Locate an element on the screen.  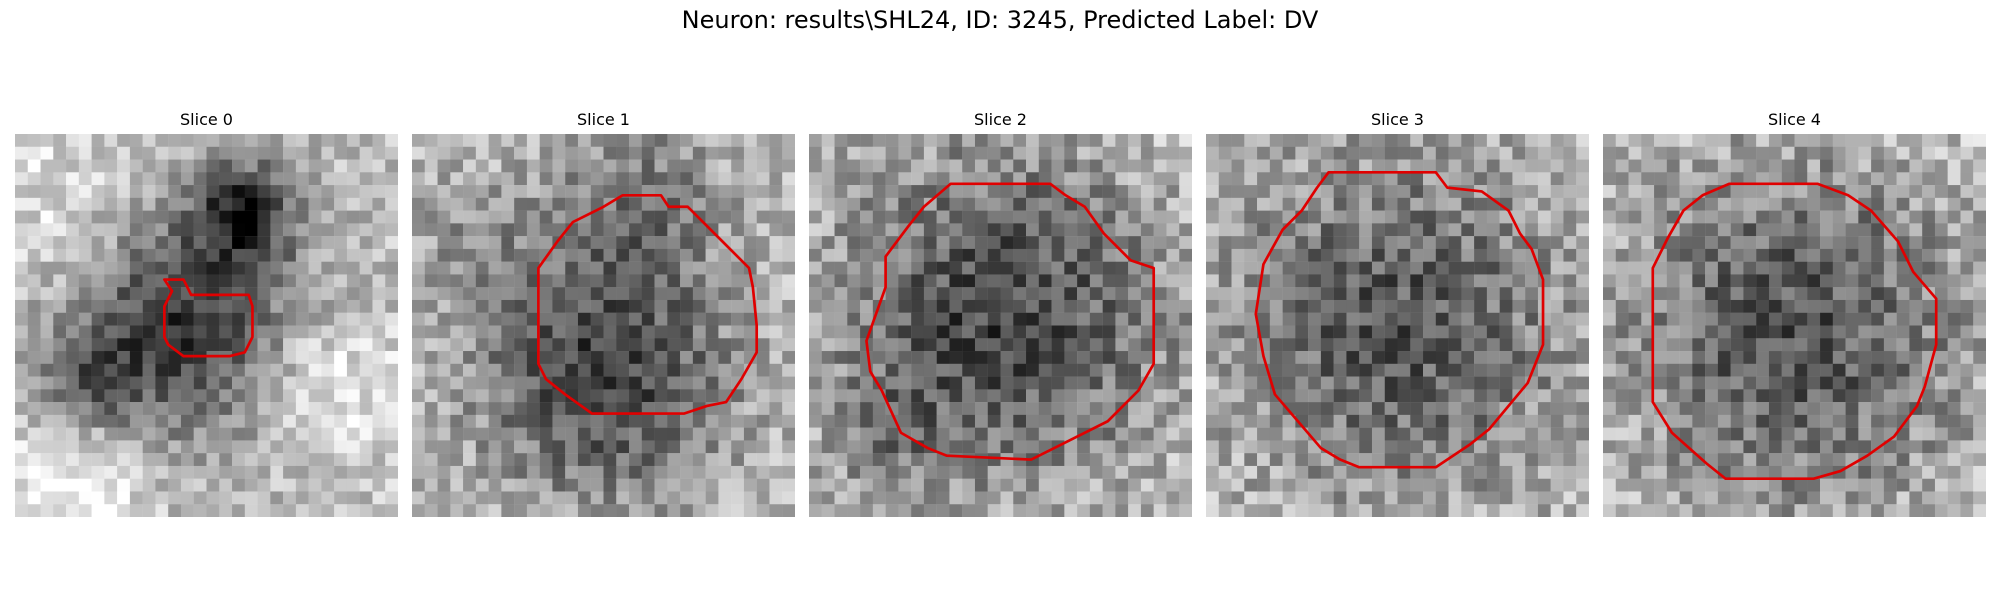
slice-title: Slice 3 is located at coordinates (1397, 119).